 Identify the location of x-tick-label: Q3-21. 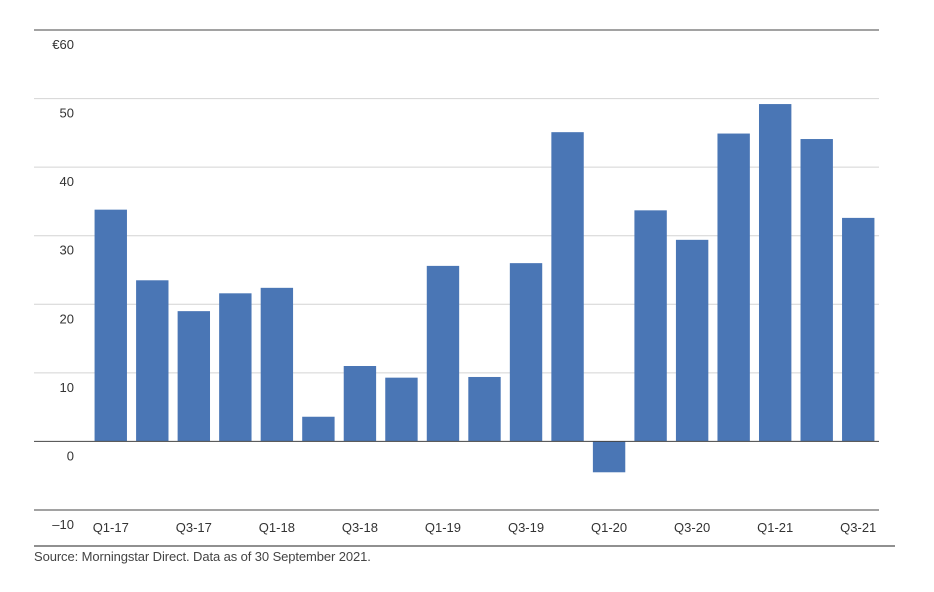
(858, 527).